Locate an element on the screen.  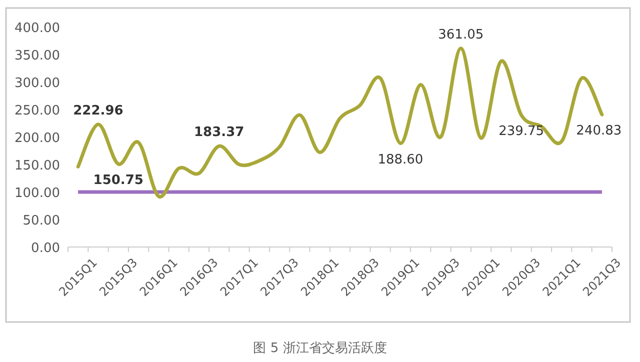
y-tick-label: 400.00 is located at coordinates (37, 28).